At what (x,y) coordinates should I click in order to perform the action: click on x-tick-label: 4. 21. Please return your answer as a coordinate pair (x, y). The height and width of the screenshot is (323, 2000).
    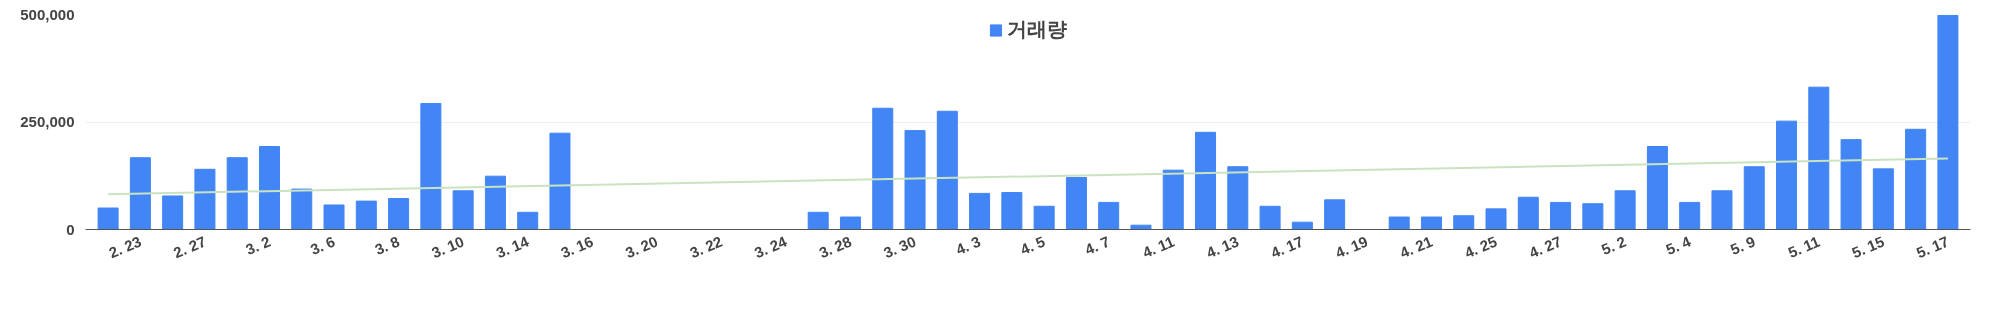
    Looking at the image, I should click on (1416, 247).